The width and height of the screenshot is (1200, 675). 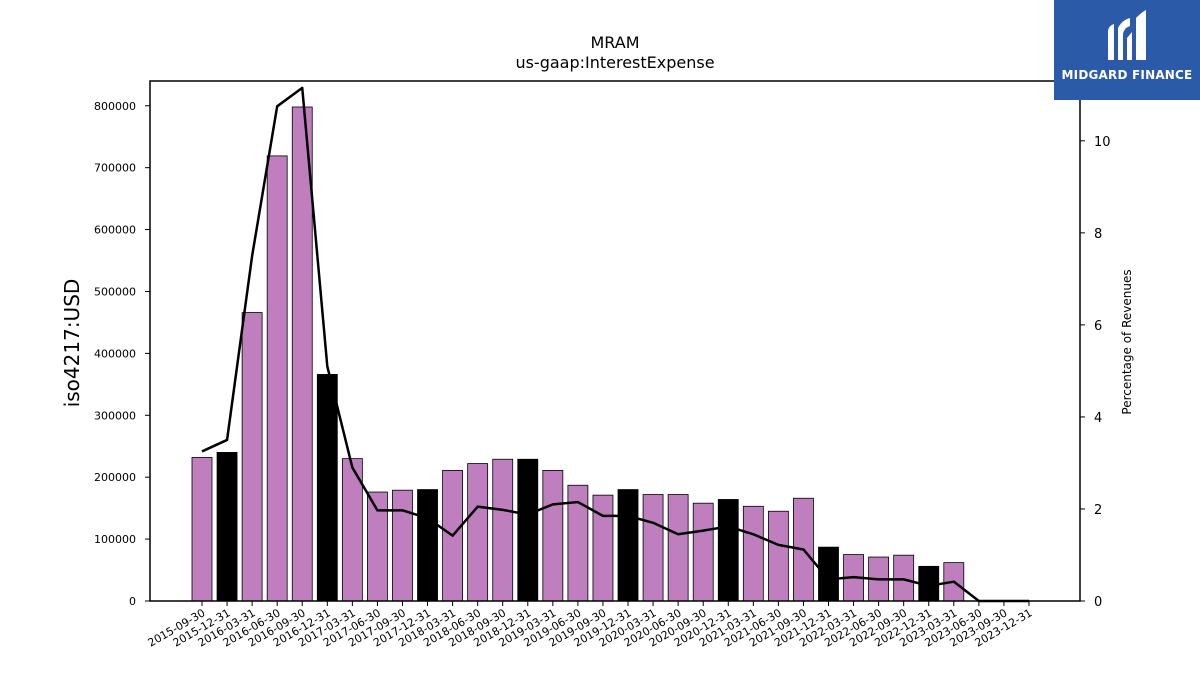 I want to click on brand-name: MIDGARD FINANCE, so click(x=1127, y=75).